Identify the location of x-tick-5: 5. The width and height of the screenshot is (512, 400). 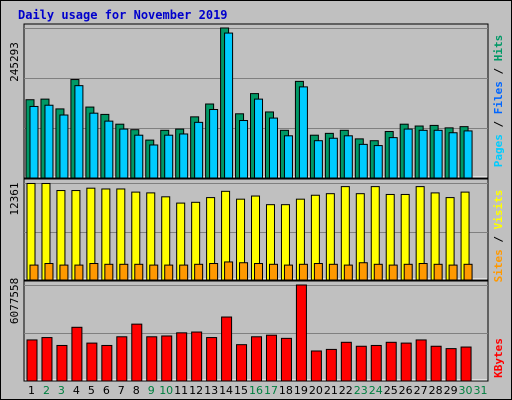
(91, 390).